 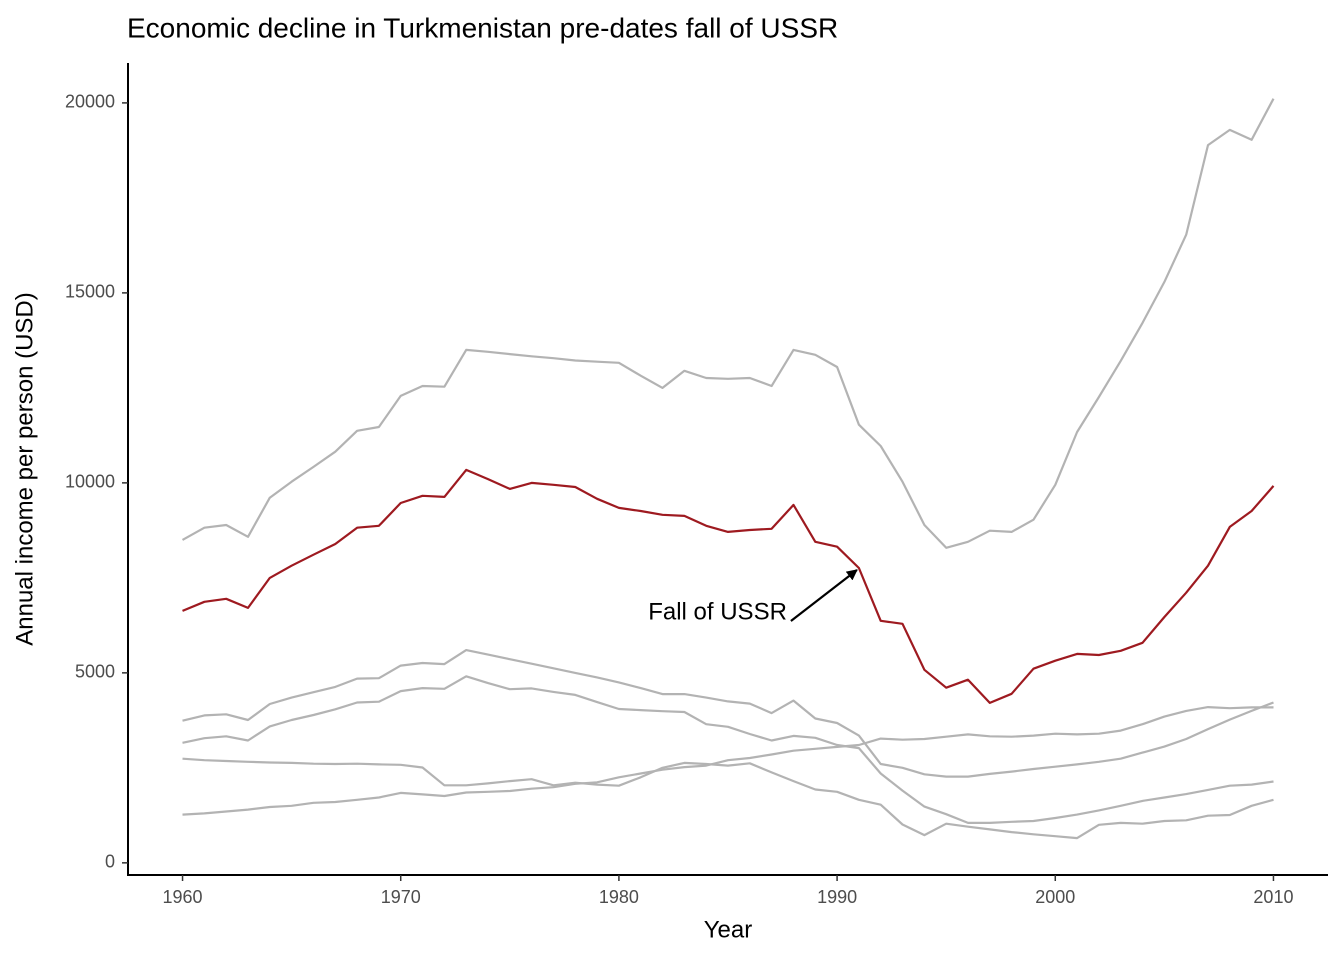 I want to click on y-tick-label: 0, so click(x=110, y=862).